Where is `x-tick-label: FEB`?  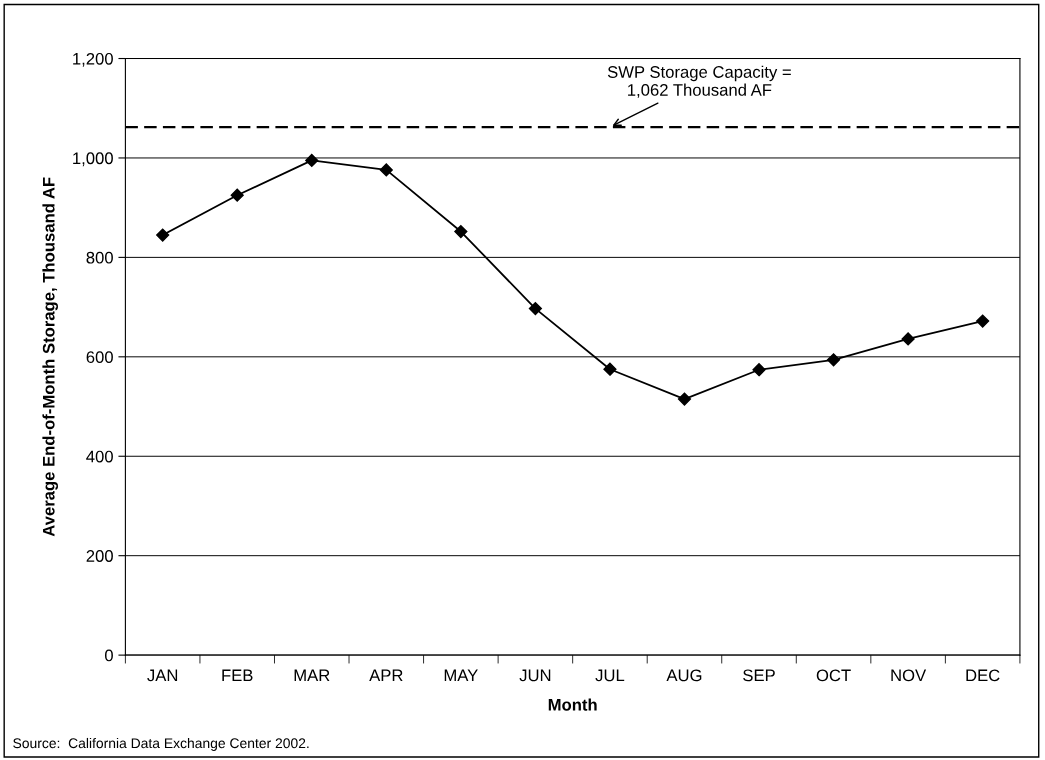 x-tick-label: FEB is located at coordinates (237, 675).